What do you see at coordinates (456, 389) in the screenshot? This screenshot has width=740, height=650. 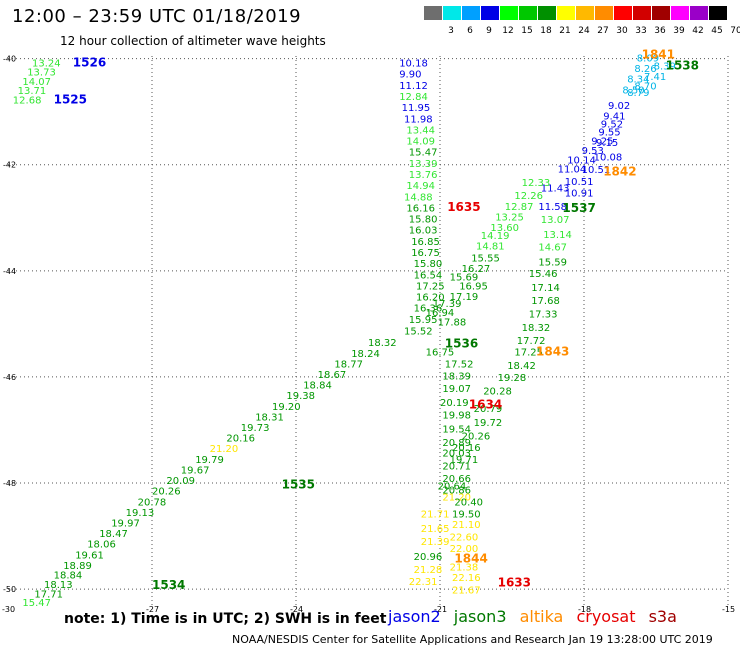 I see `swh-value: 19.07` at bounding box center [456, 389].